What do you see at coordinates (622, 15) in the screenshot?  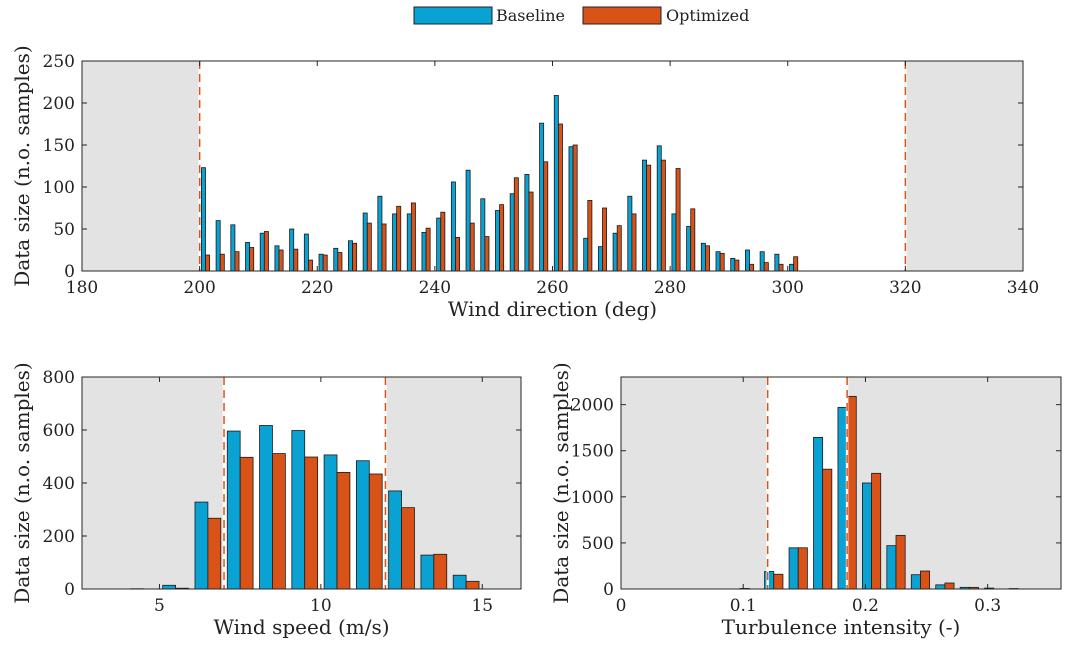 I see `legend-swatch-optimized` at bounding box center [622, 15].